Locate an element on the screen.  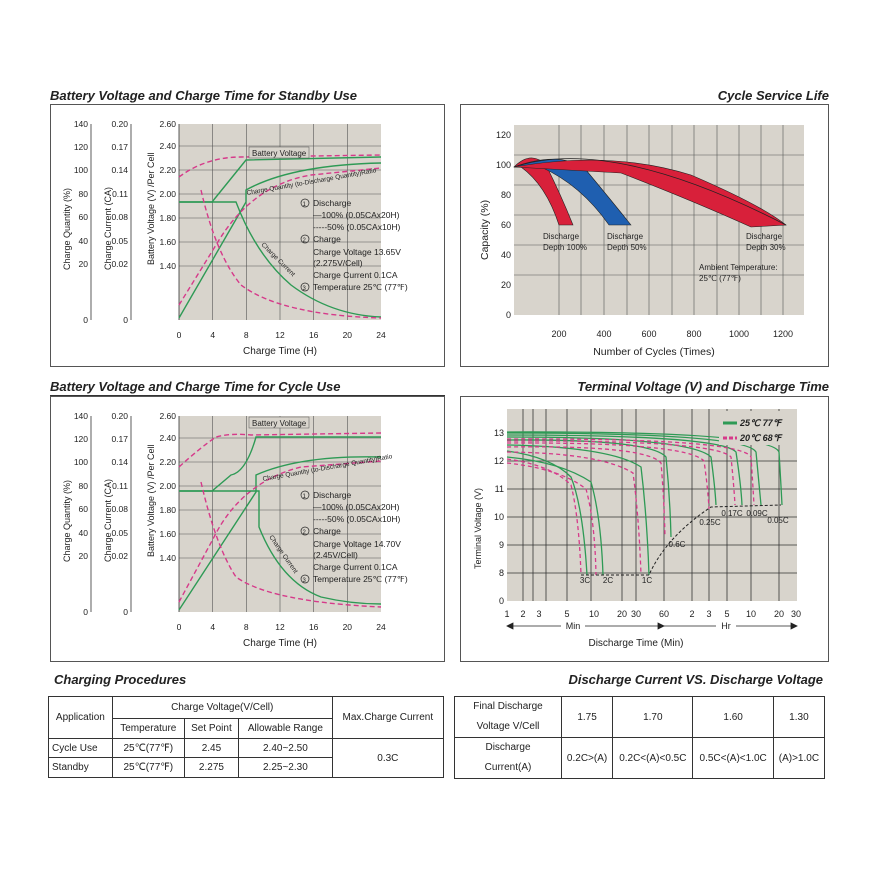
cycle-x-tick: 4 is located at coordinates (212, 627).